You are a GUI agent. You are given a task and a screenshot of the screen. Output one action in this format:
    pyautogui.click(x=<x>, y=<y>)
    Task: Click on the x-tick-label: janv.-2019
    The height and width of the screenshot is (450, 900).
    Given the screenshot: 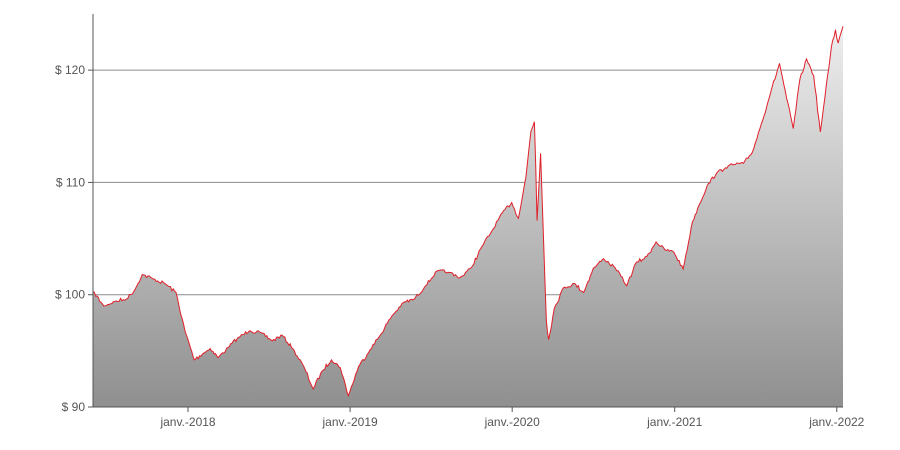 What is the action you would take?
    pyautogui.click(x=350, y=422)
    